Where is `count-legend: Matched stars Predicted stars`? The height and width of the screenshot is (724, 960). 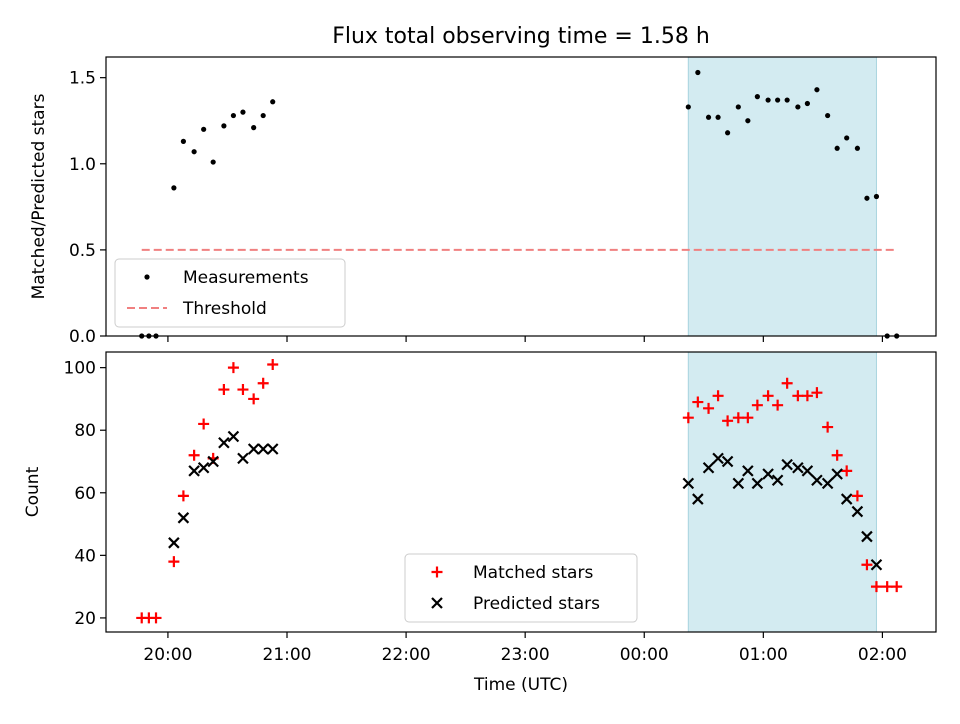 count-legend: Matched stars Predicted stars is located at coordinates (521, 588).